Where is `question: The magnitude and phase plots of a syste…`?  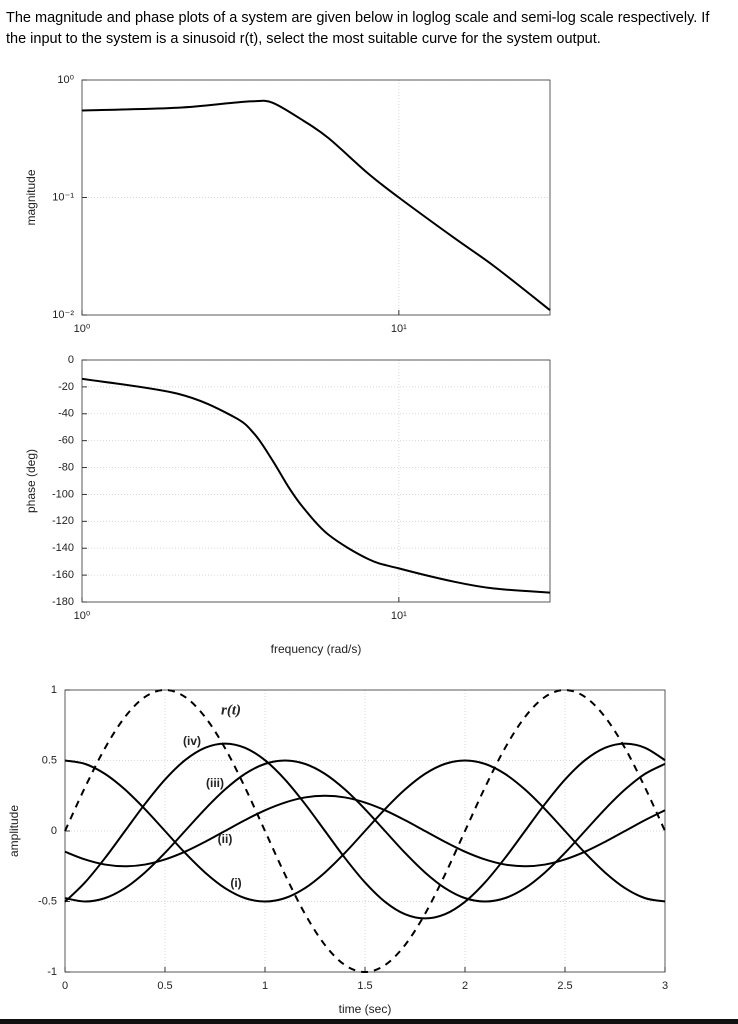 question: The magnitude and phase plots of a syste… is located at coordinates (358, 28).